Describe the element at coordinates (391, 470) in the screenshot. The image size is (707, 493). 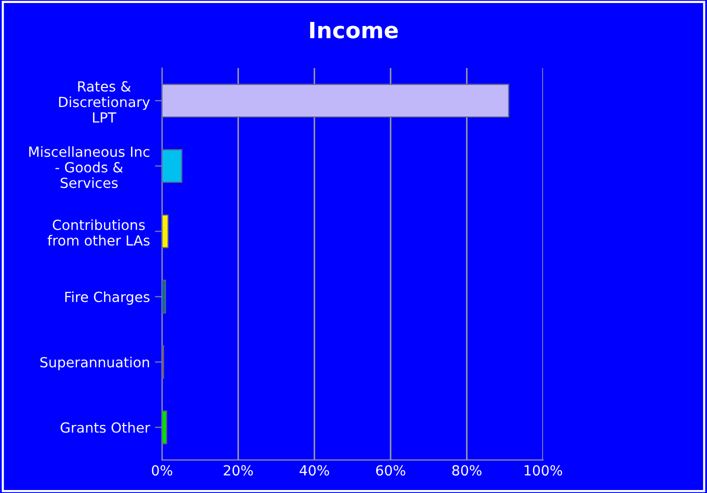
I see `x-tick-label: 60%` at that location.